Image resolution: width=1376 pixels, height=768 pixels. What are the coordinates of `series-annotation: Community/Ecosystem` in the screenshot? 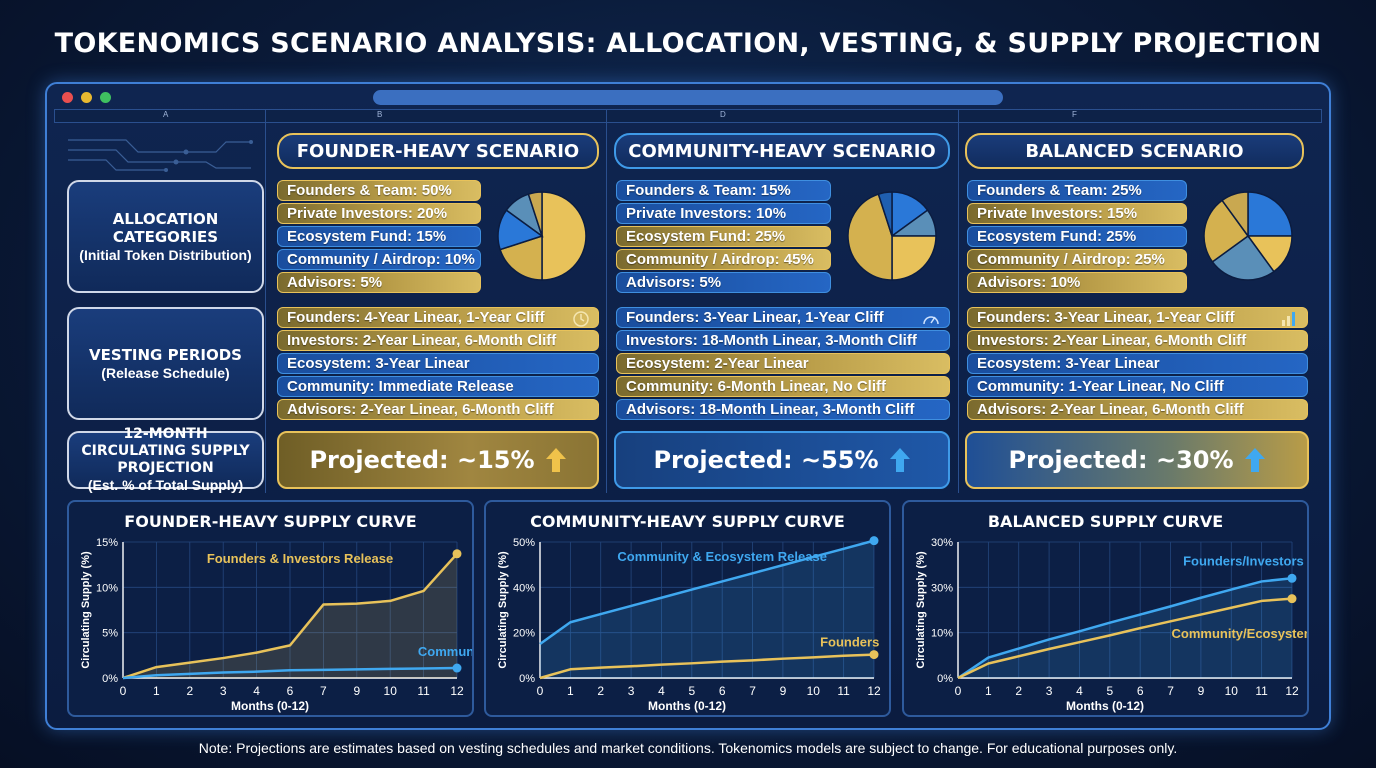 It's located at (1239, 633).